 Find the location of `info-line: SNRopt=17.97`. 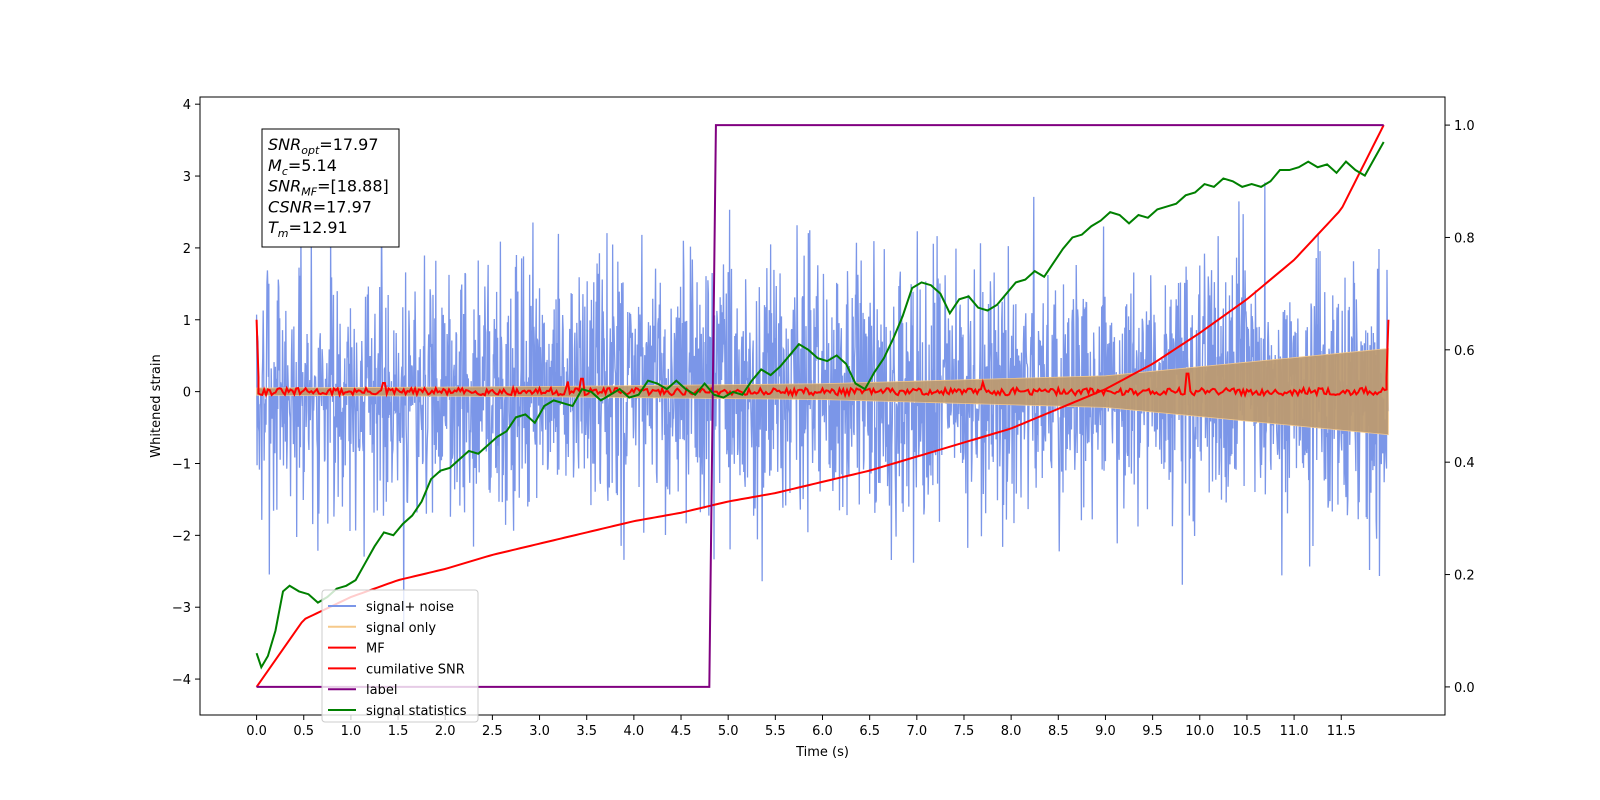

info-line: SNRopt=17.97 is located at coordinates (323, 146).